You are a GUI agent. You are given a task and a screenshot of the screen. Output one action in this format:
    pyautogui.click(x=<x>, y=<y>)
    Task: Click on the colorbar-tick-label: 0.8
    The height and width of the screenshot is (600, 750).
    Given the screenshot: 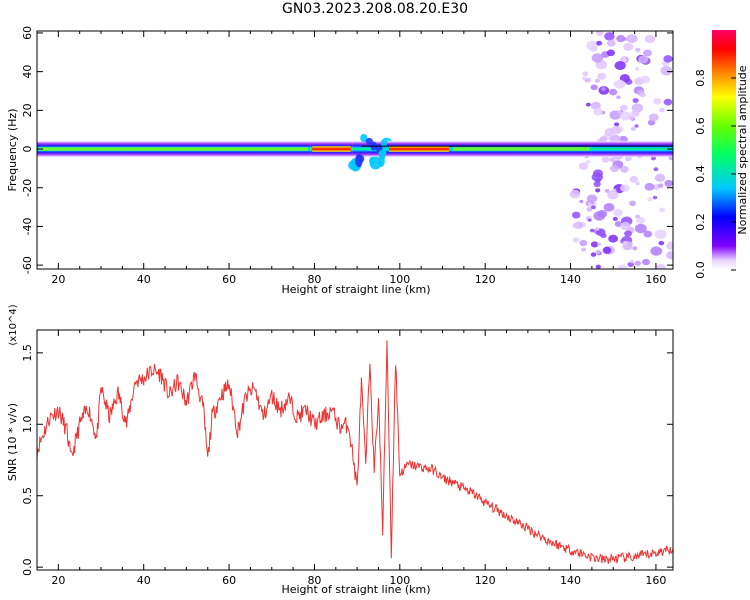 What is the action you would take?
    pyautogui.click(x=700, y=78)
    